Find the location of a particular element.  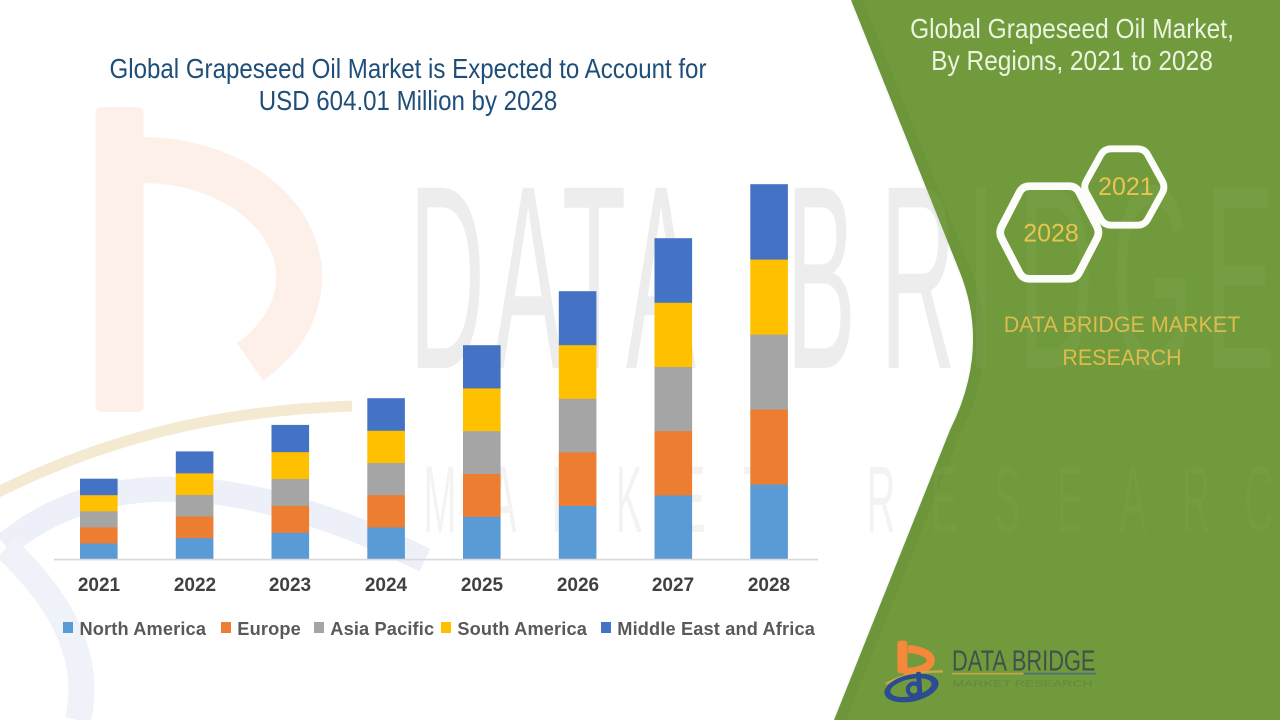

svg-text: M is located at coordinates (439, 500).